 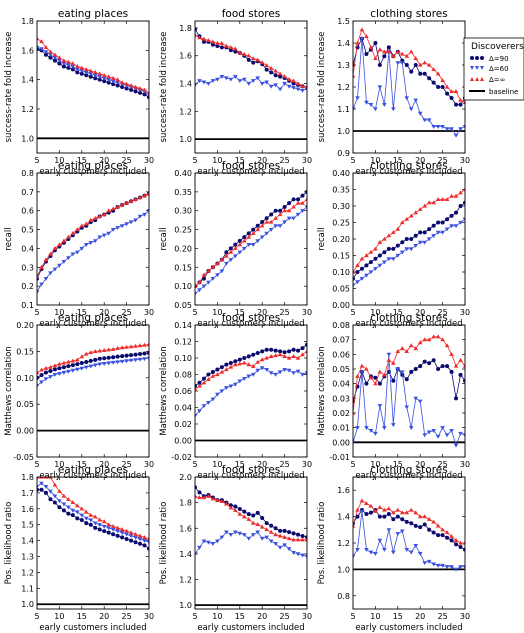 I want to click on chart-title: eating places, so click(x=93, y=14).